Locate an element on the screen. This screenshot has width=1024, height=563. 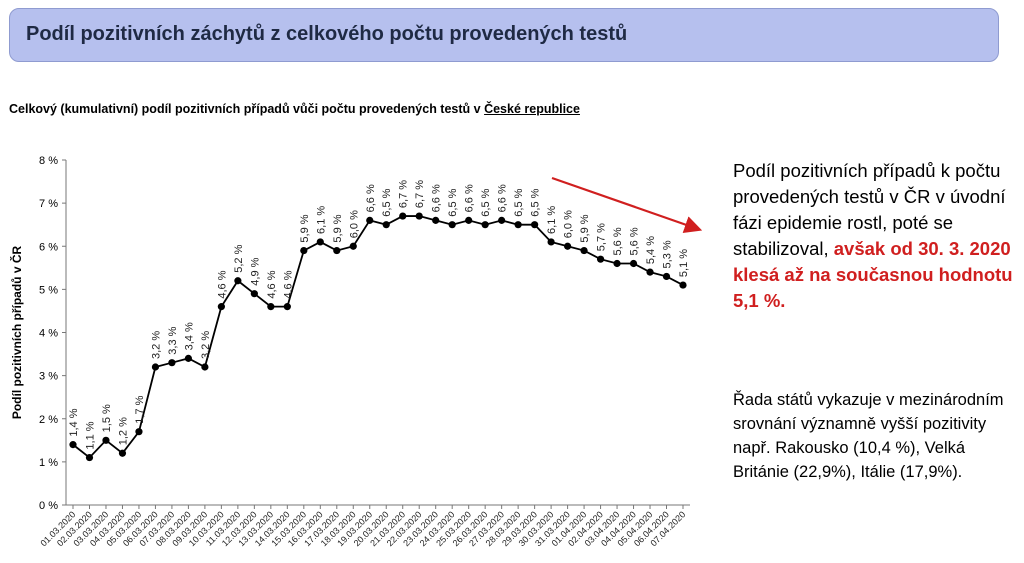
y-tick-label: 5 % is located at coordinates (48, 290).